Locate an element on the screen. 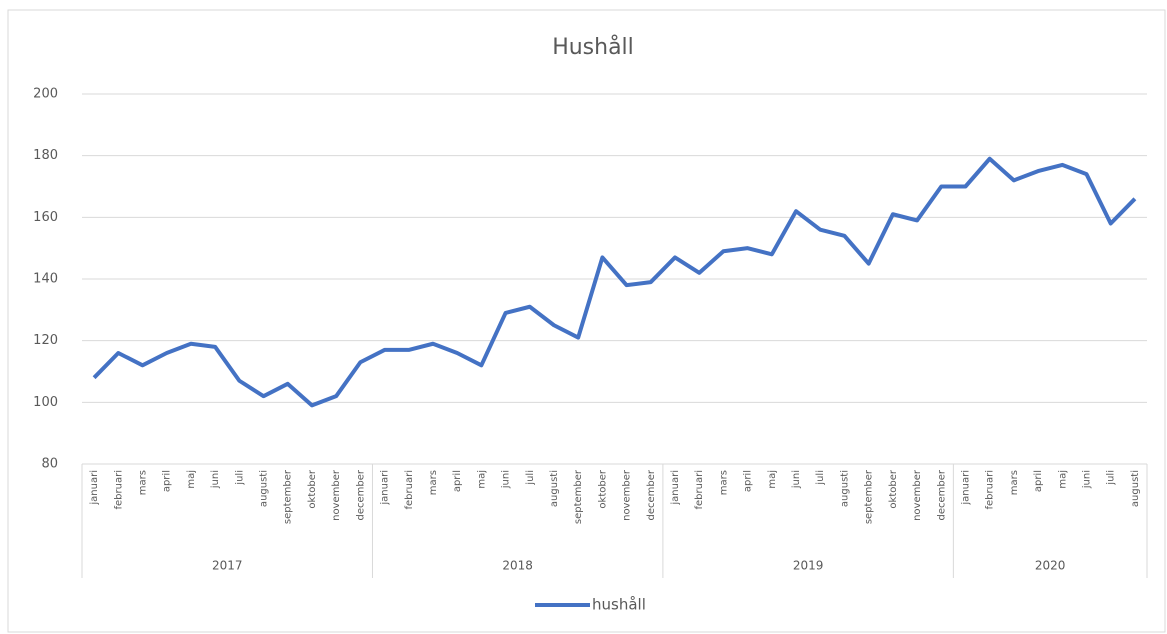 This screenshot has height=634, width=1167. y-tick-label: 200 is located at coordinates (45, 94).